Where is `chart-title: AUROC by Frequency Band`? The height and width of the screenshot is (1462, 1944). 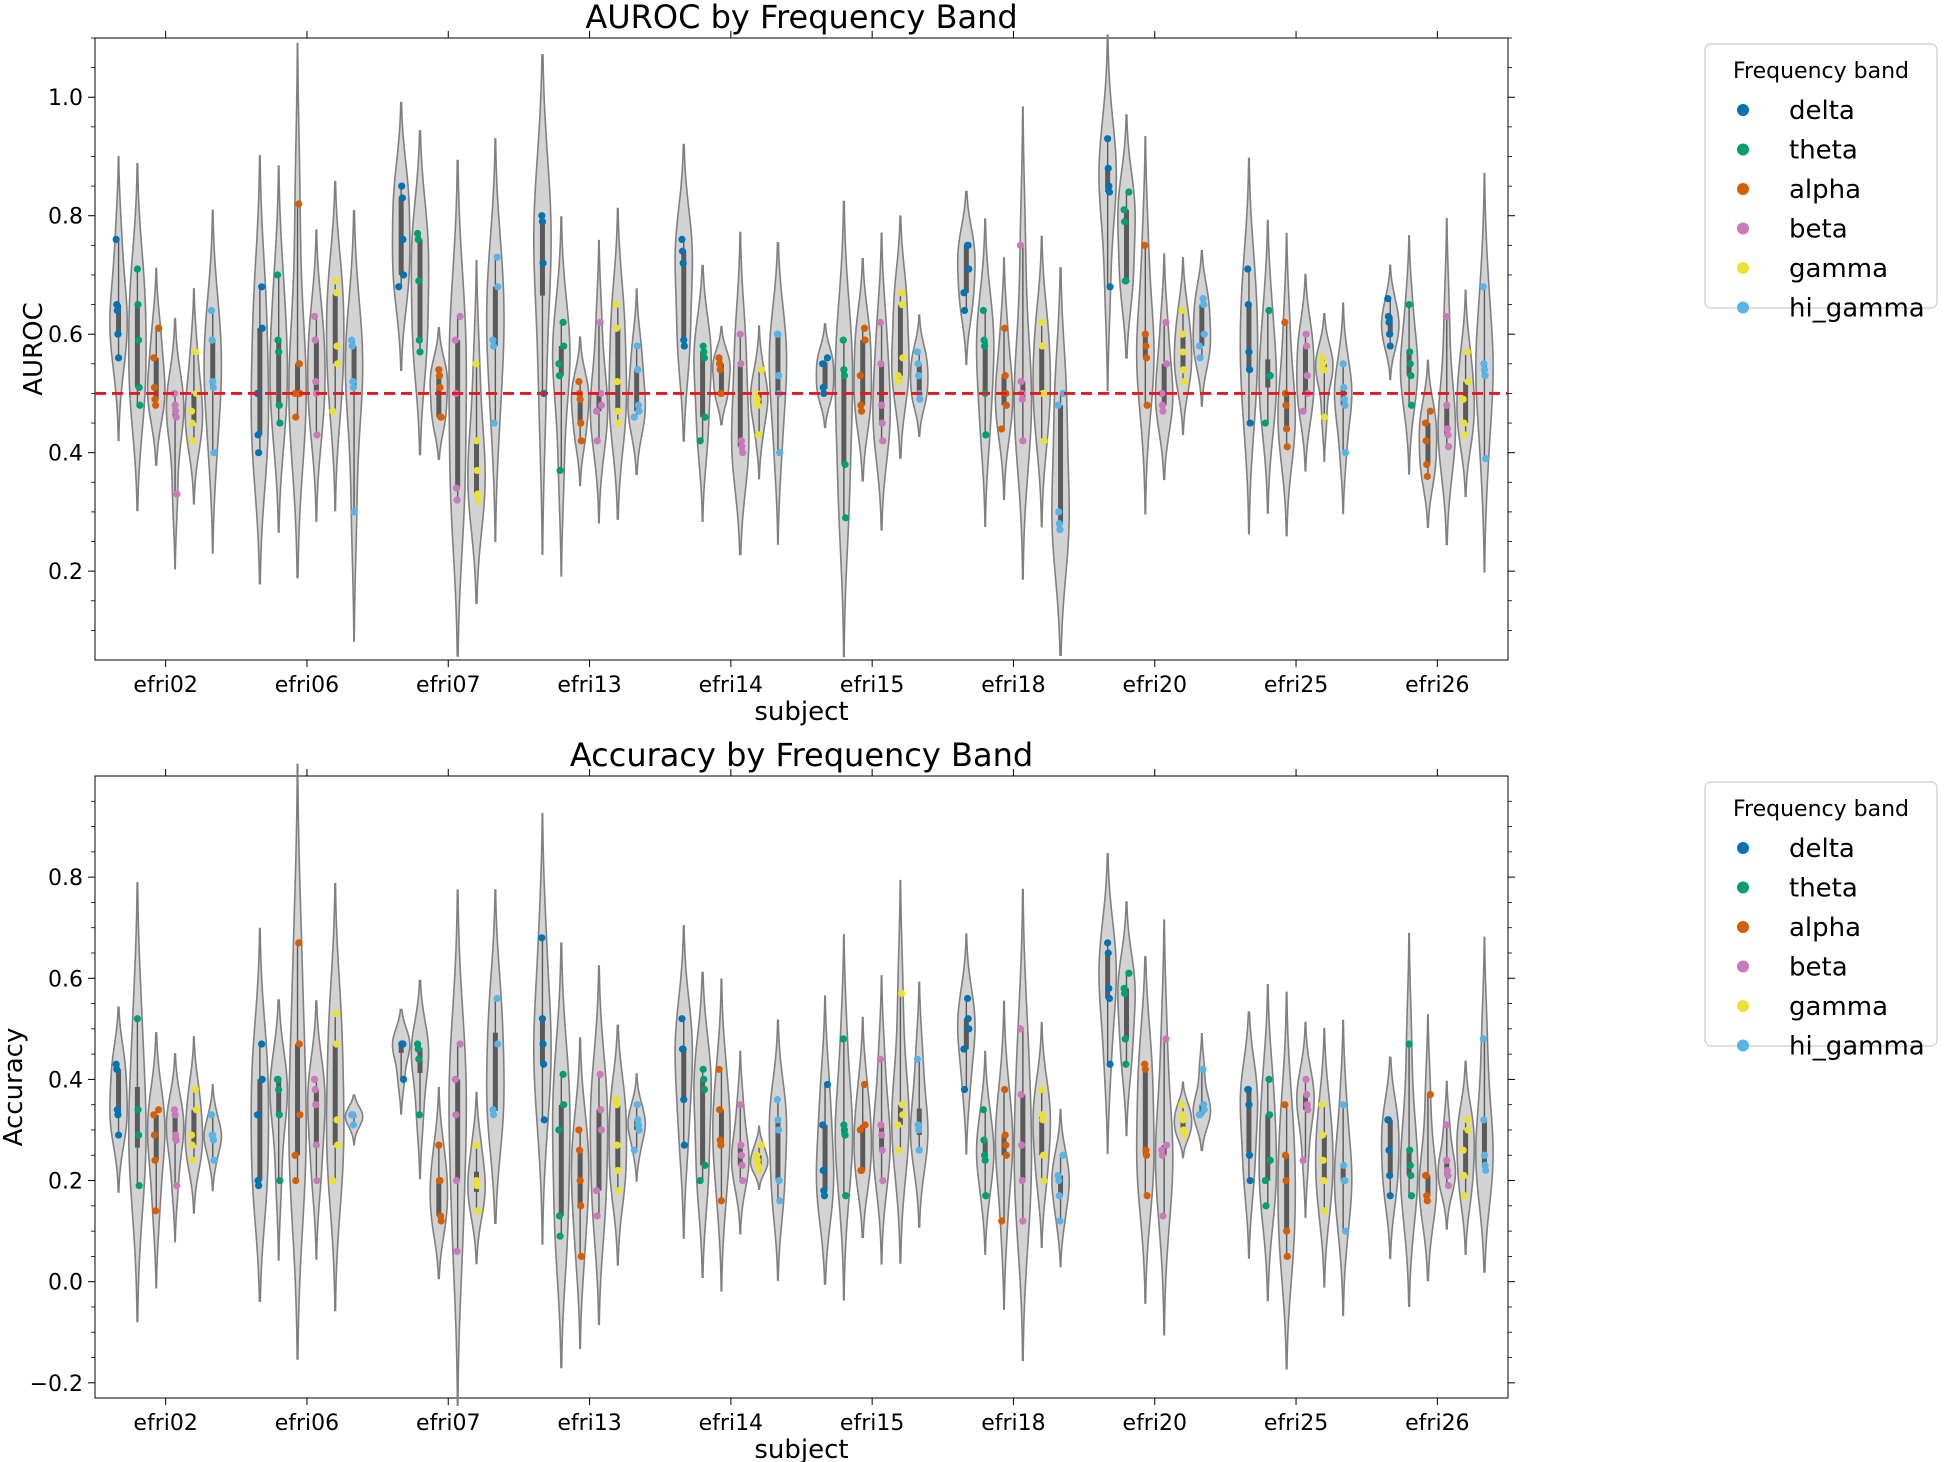 chart-title: AUROC by Frequency Band is located at coordinates (801, 18).